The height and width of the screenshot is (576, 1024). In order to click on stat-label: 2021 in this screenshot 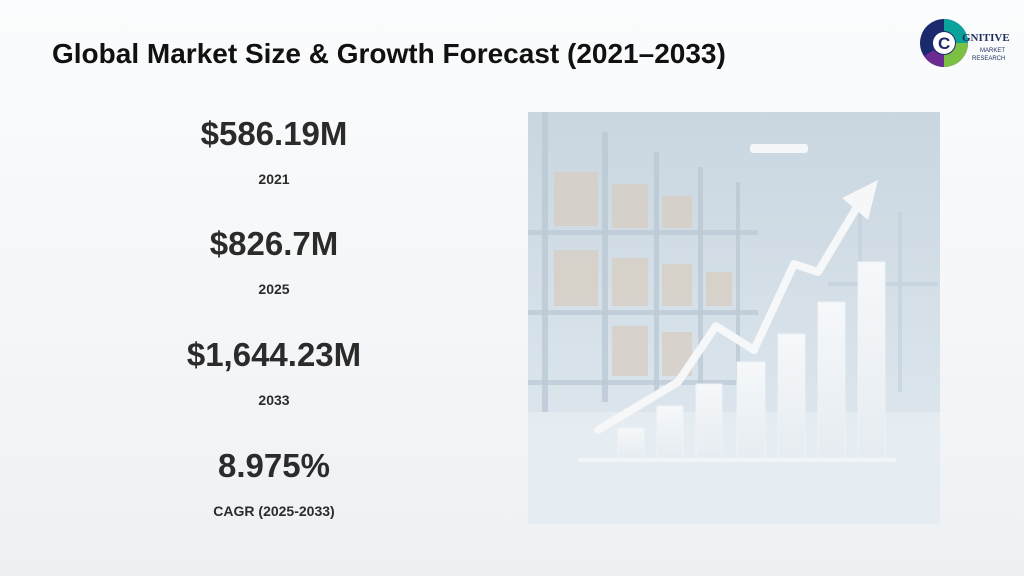, I will do `click(274, 179)`.